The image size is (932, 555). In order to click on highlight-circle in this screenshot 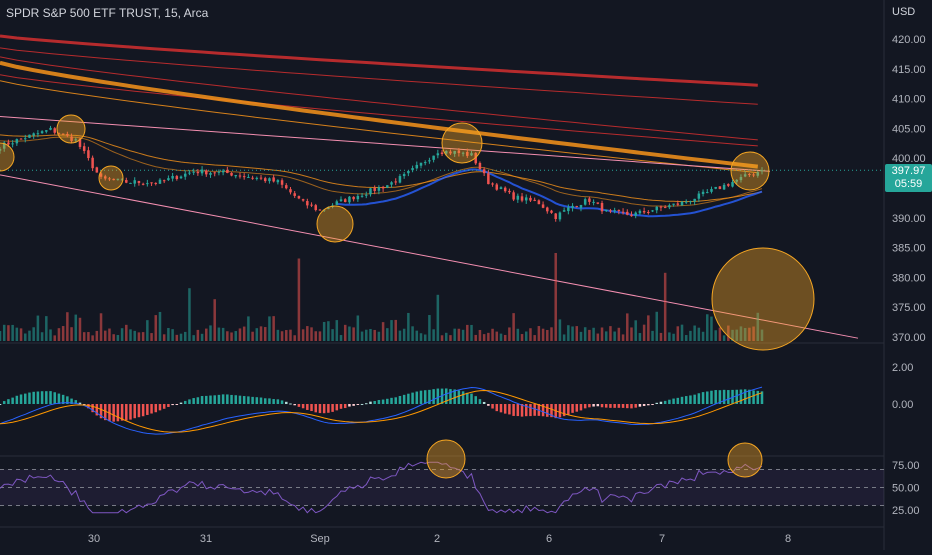, I will do `click(446, 459)`.